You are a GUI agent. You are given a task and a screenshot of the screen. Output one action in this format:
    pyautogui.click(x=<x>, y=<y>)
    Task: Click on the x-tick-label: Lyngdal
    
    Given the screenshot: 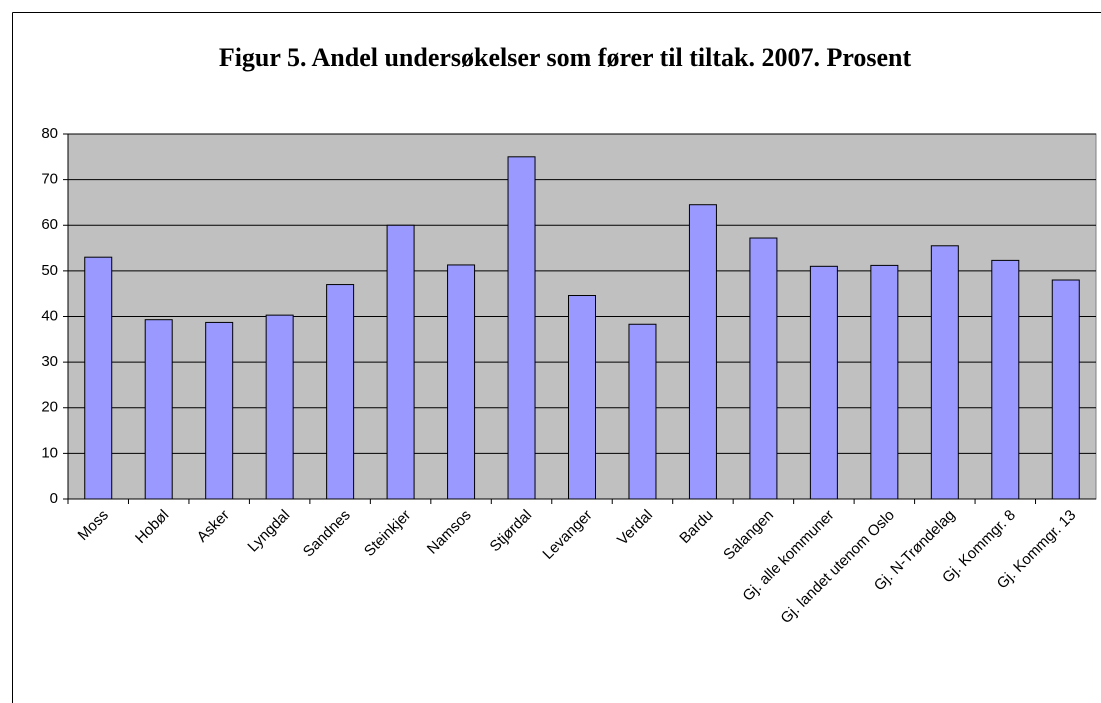 What is the action you would take?
    pyautogui.click(x=268, y=531)
    